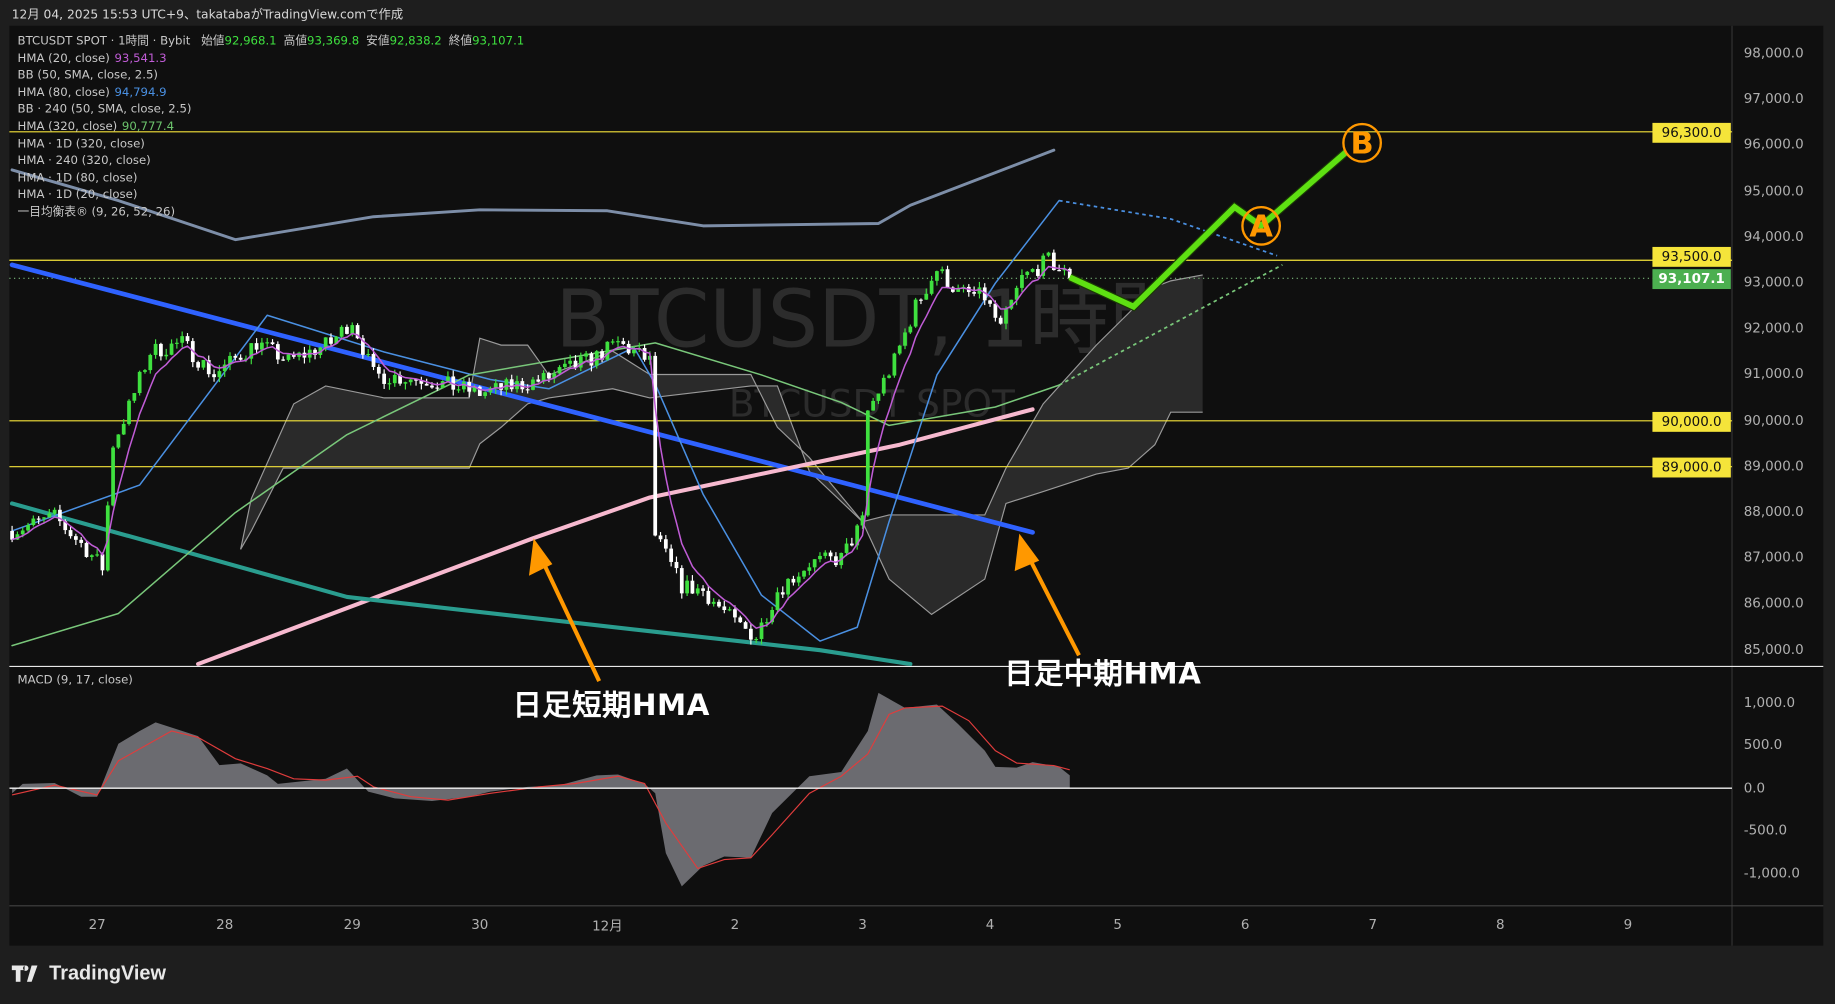 The height and width of the screenshot is (1004, 1835). What do you see at coordinates (1362, 142) in the screenshot?
I see `scenario-point-b` at bounding box center [1362, 142].